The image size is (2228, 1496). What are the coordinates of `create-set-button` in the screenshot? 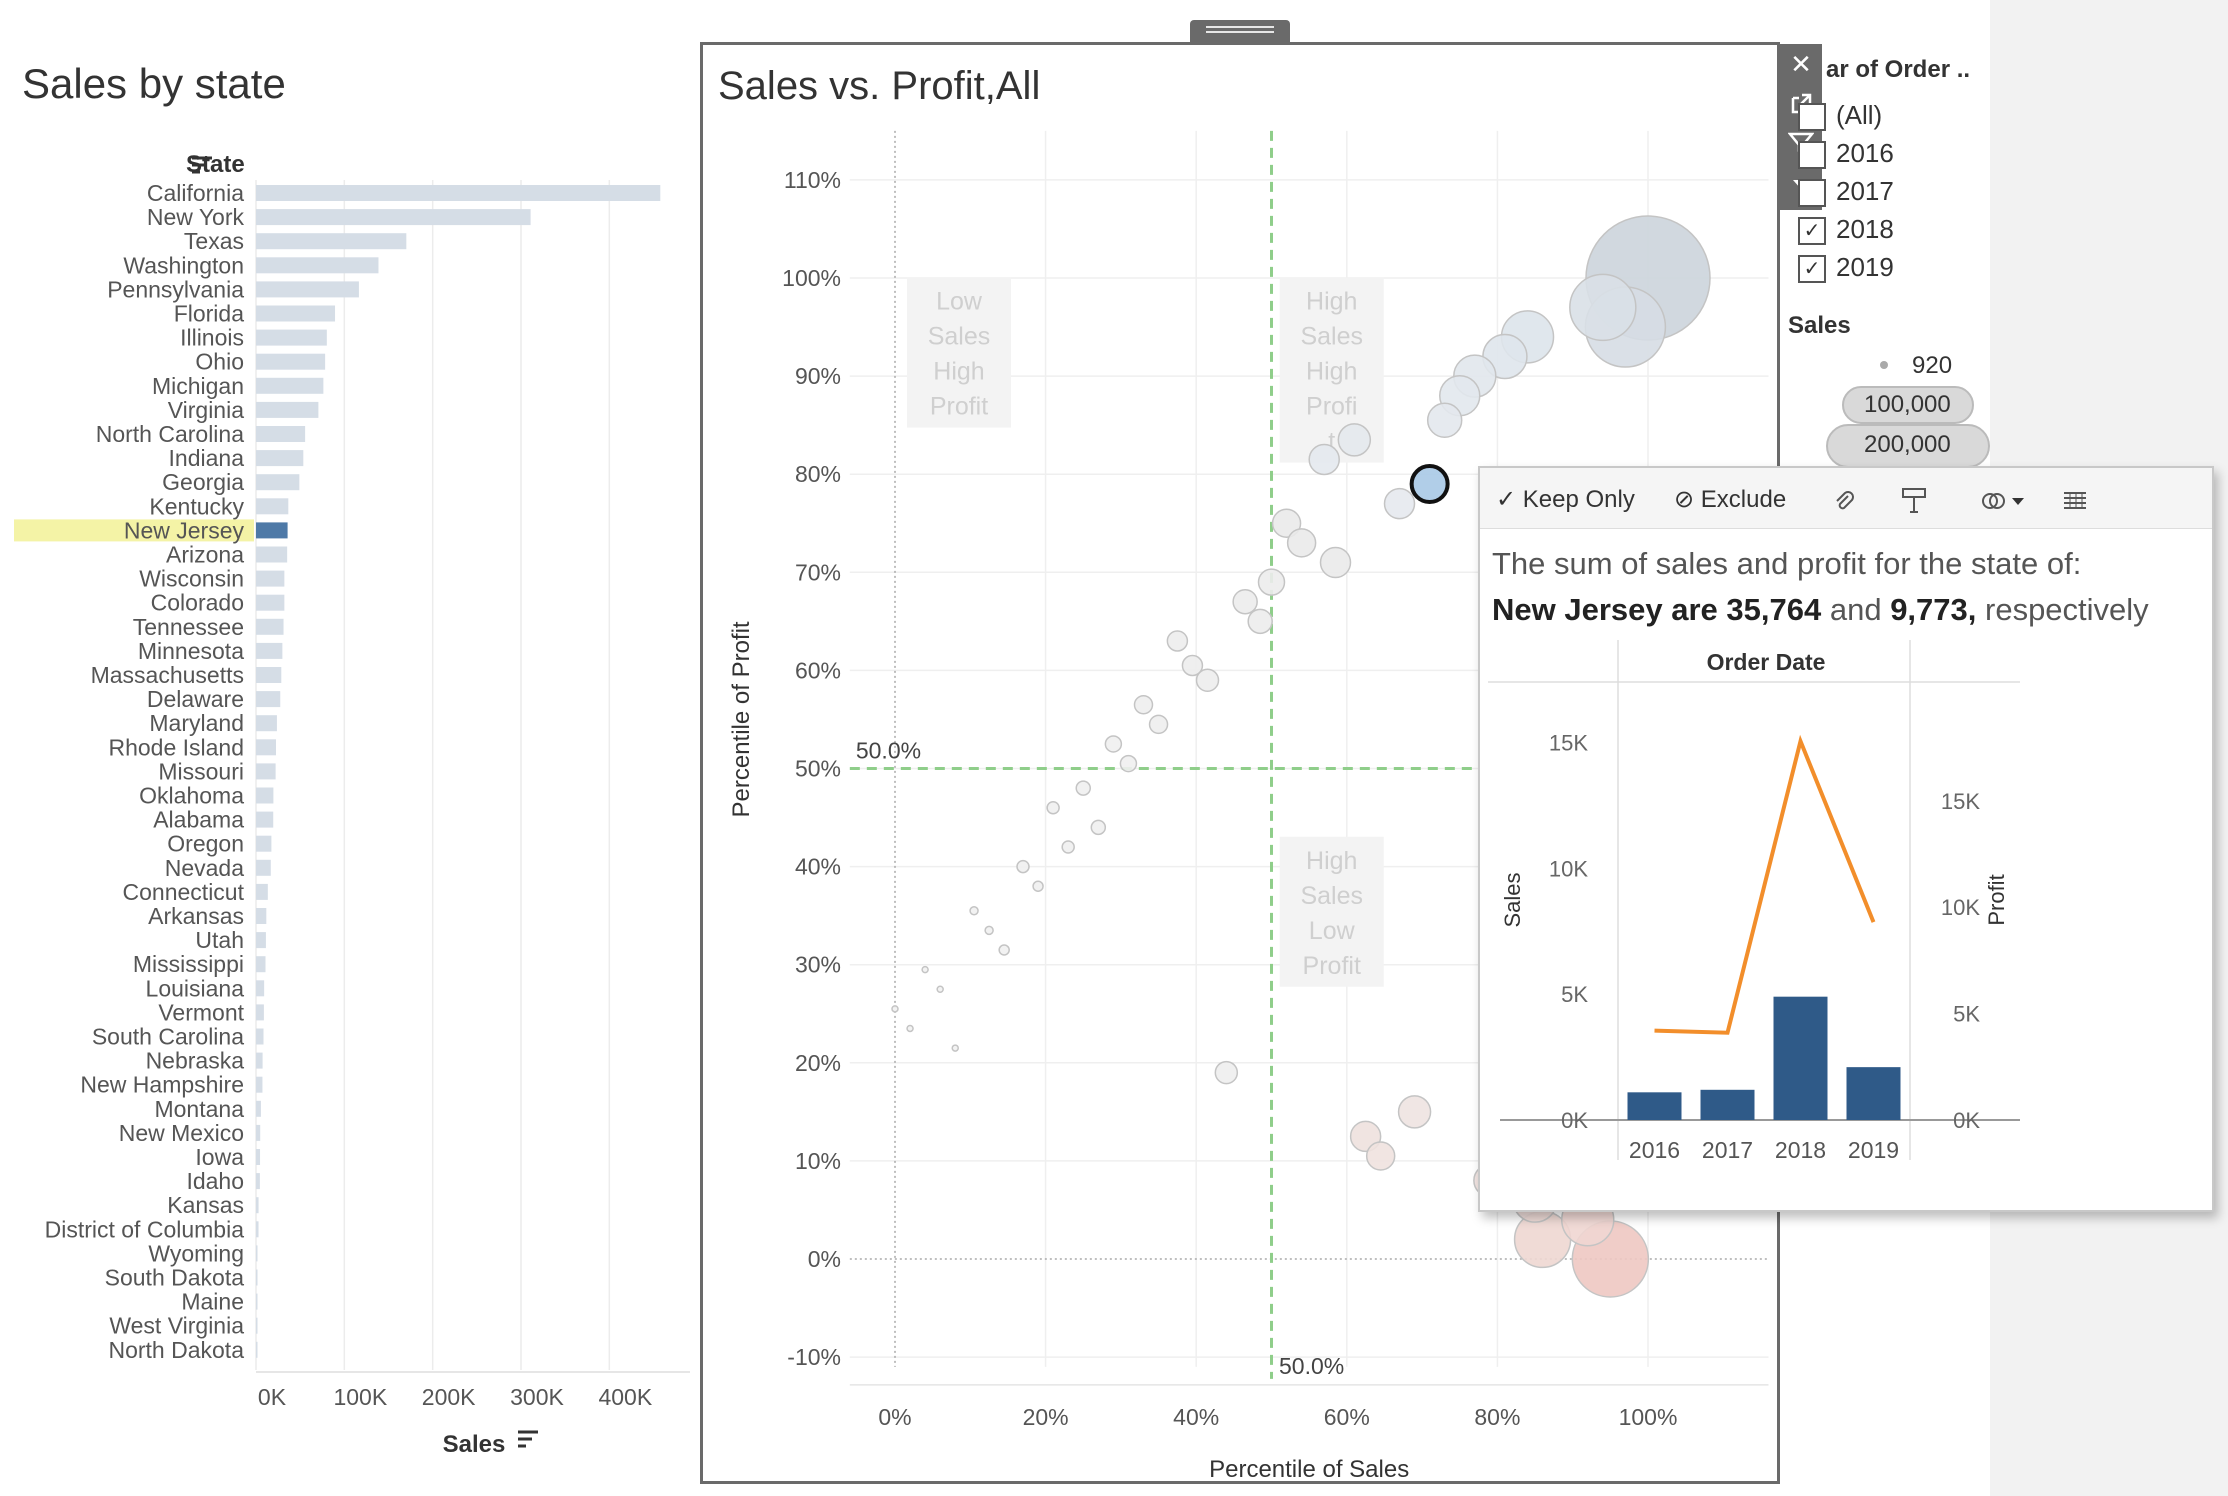 It's located at (1914, 500).